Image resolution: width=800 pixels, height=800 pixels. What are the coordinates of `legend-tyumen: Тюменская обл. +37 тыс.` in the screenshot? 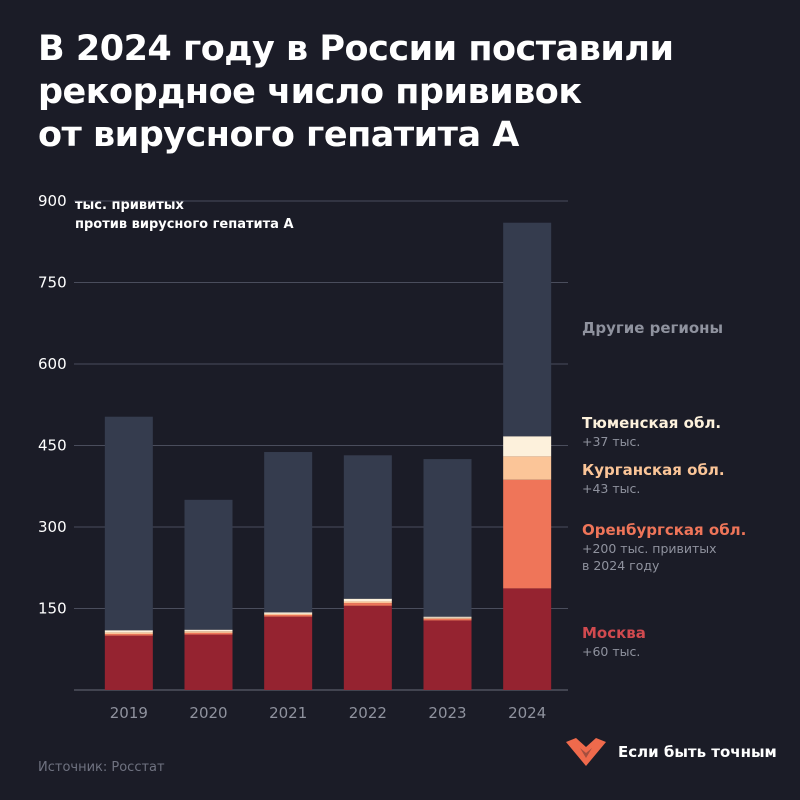 It's located at (651, 431).